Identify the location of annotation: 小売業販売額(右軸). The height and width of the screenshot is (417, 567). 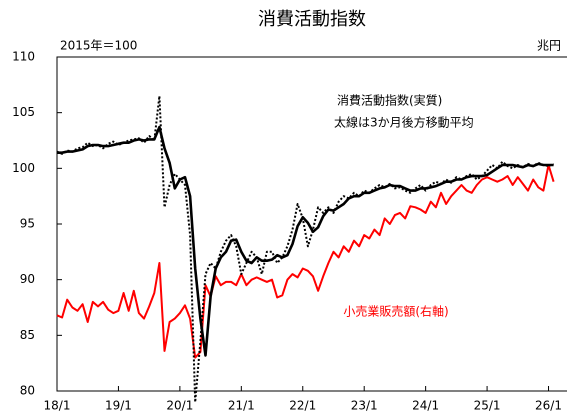
(395, 311).